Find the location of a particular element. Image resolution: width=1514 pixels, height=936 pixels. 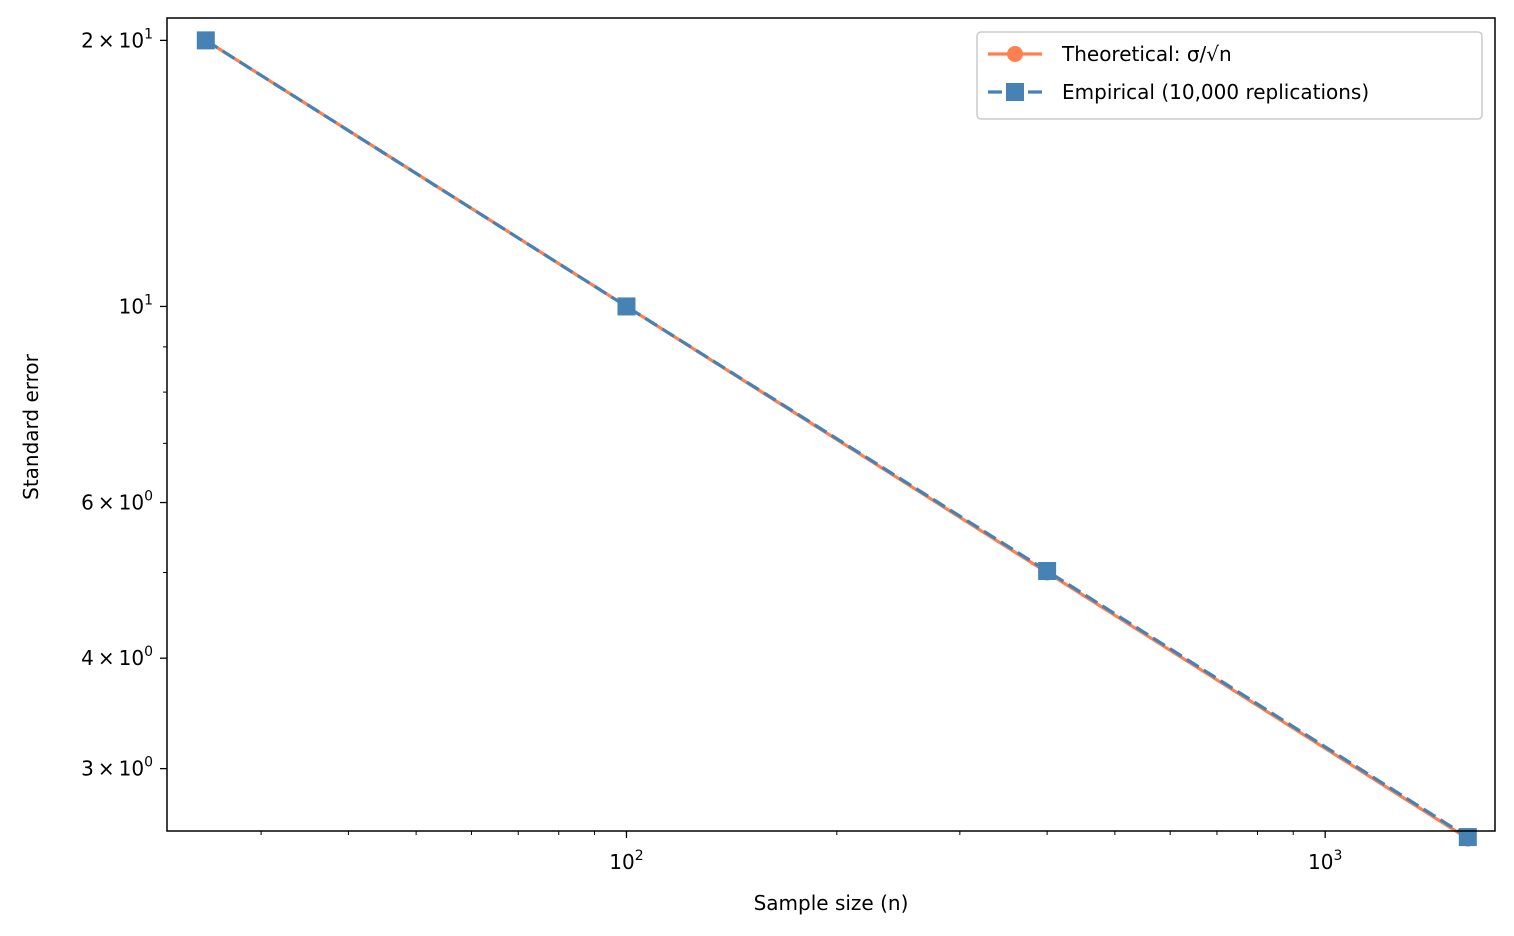

y-tick-label: 2 × 101 is located at coordinates (117, 39).